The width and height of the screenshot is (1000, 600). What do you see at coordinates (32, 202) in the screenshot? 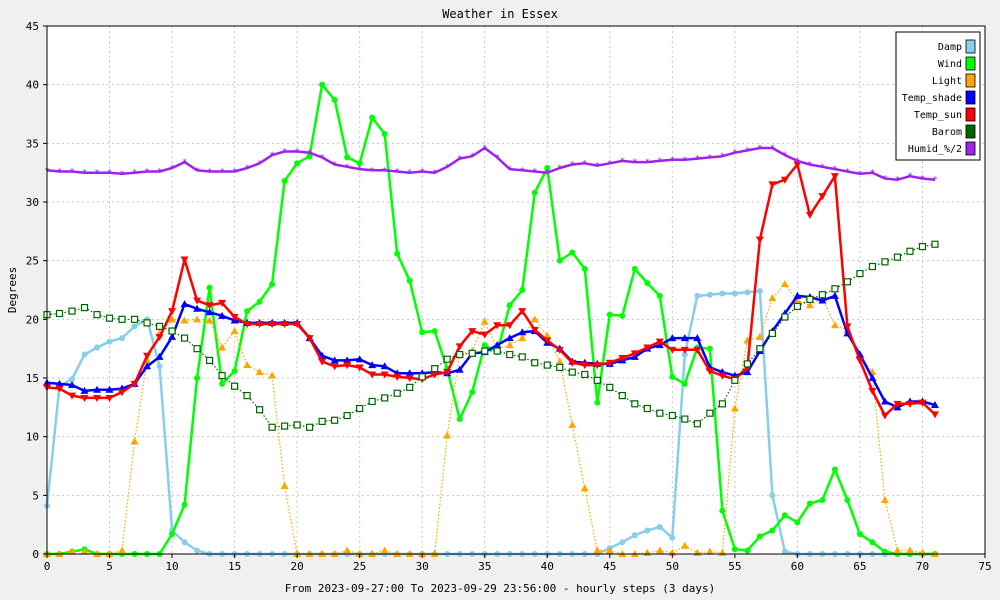
I see `y-tick-label: 30` at bounding box center [32, 202].